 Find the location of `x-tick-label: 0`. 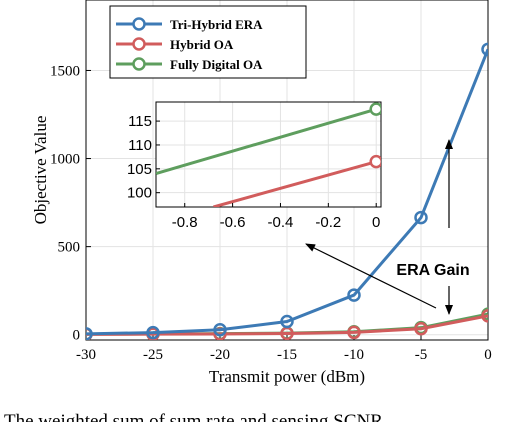

x-tick-label: 0 is located at coordinates (488, 355).